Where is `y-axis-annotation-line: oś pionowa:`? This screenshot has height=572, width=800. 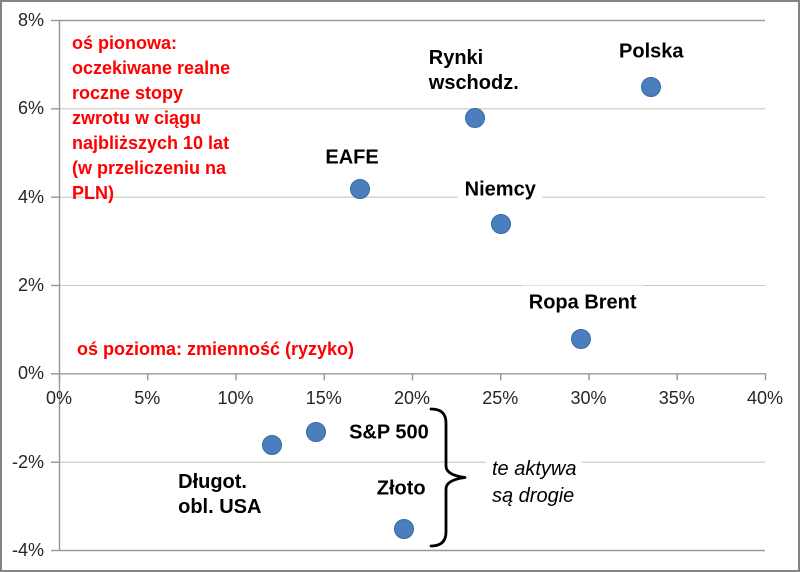
y-axis-annotation-line: oś pionowa: is located at coordinates (124, 43).